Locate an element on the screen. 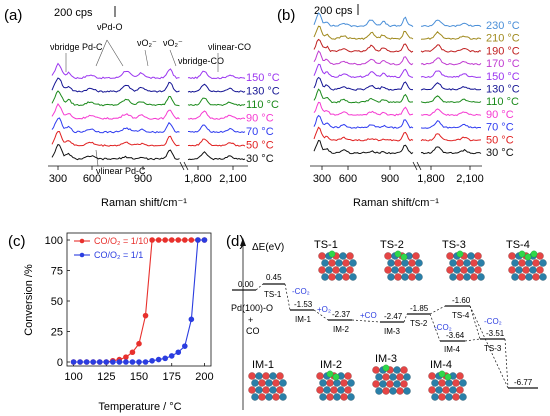 The image size is (550, 416). x-tick-label: 200 is located at coordinates (204, 377).